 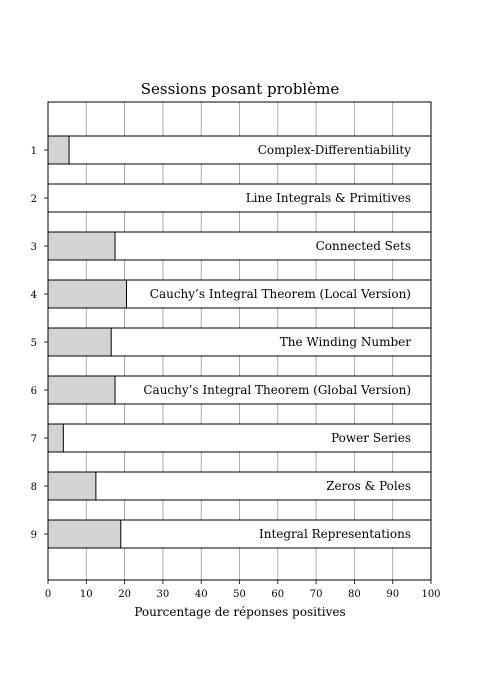 I want to click on bar-label: The Winding Number, so click(x=345, y=342).